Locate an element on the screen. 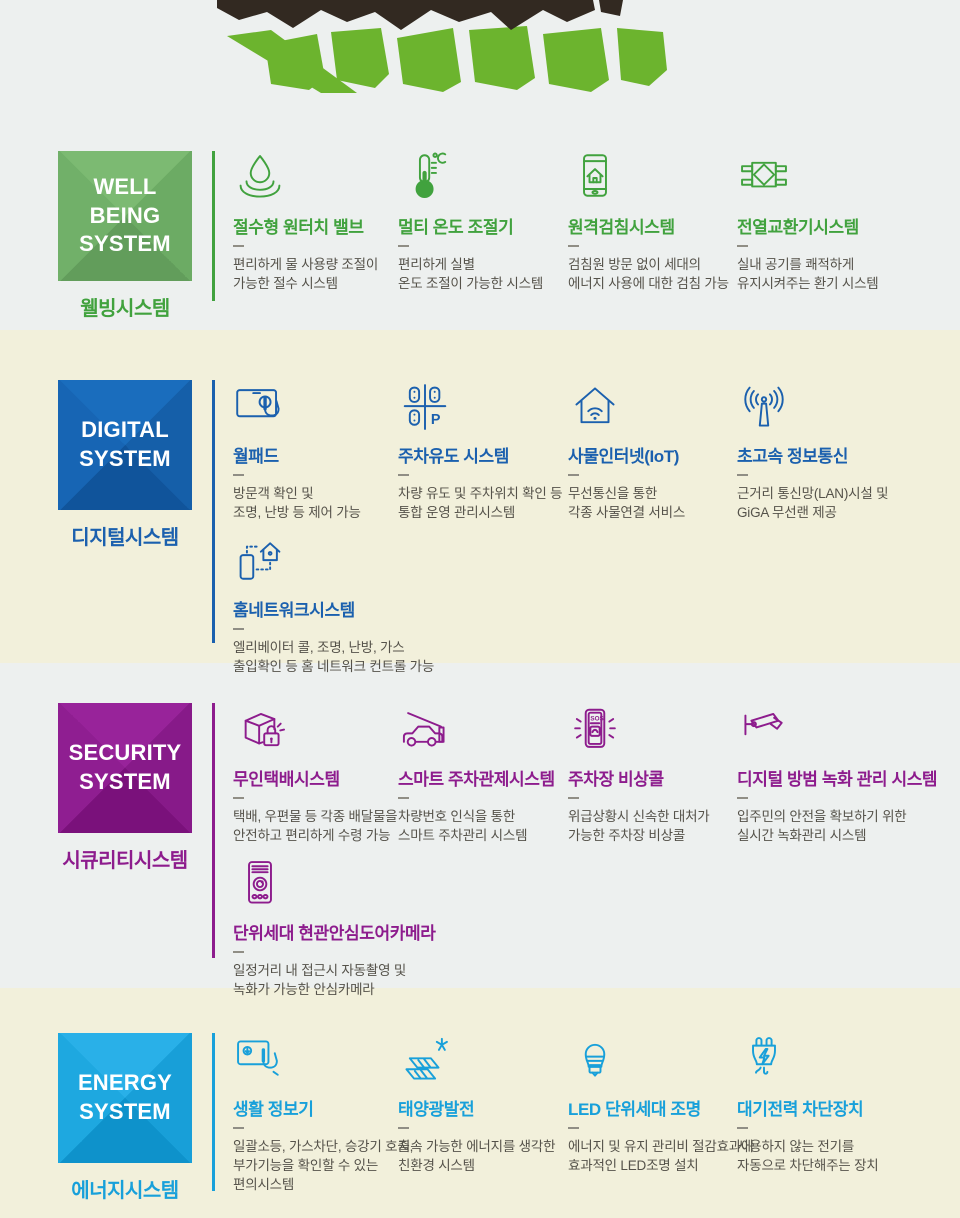 Image resolution: width=960 pixels, height=1218 pixels. home-network-icon is located at coordinates (315, 562).